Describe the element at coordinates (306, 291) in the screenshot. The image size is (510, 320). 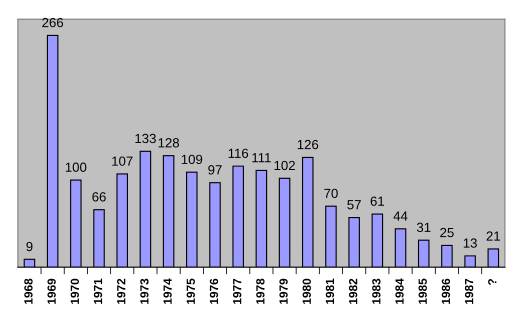
I see `x-tick-label: 1980` at that location.